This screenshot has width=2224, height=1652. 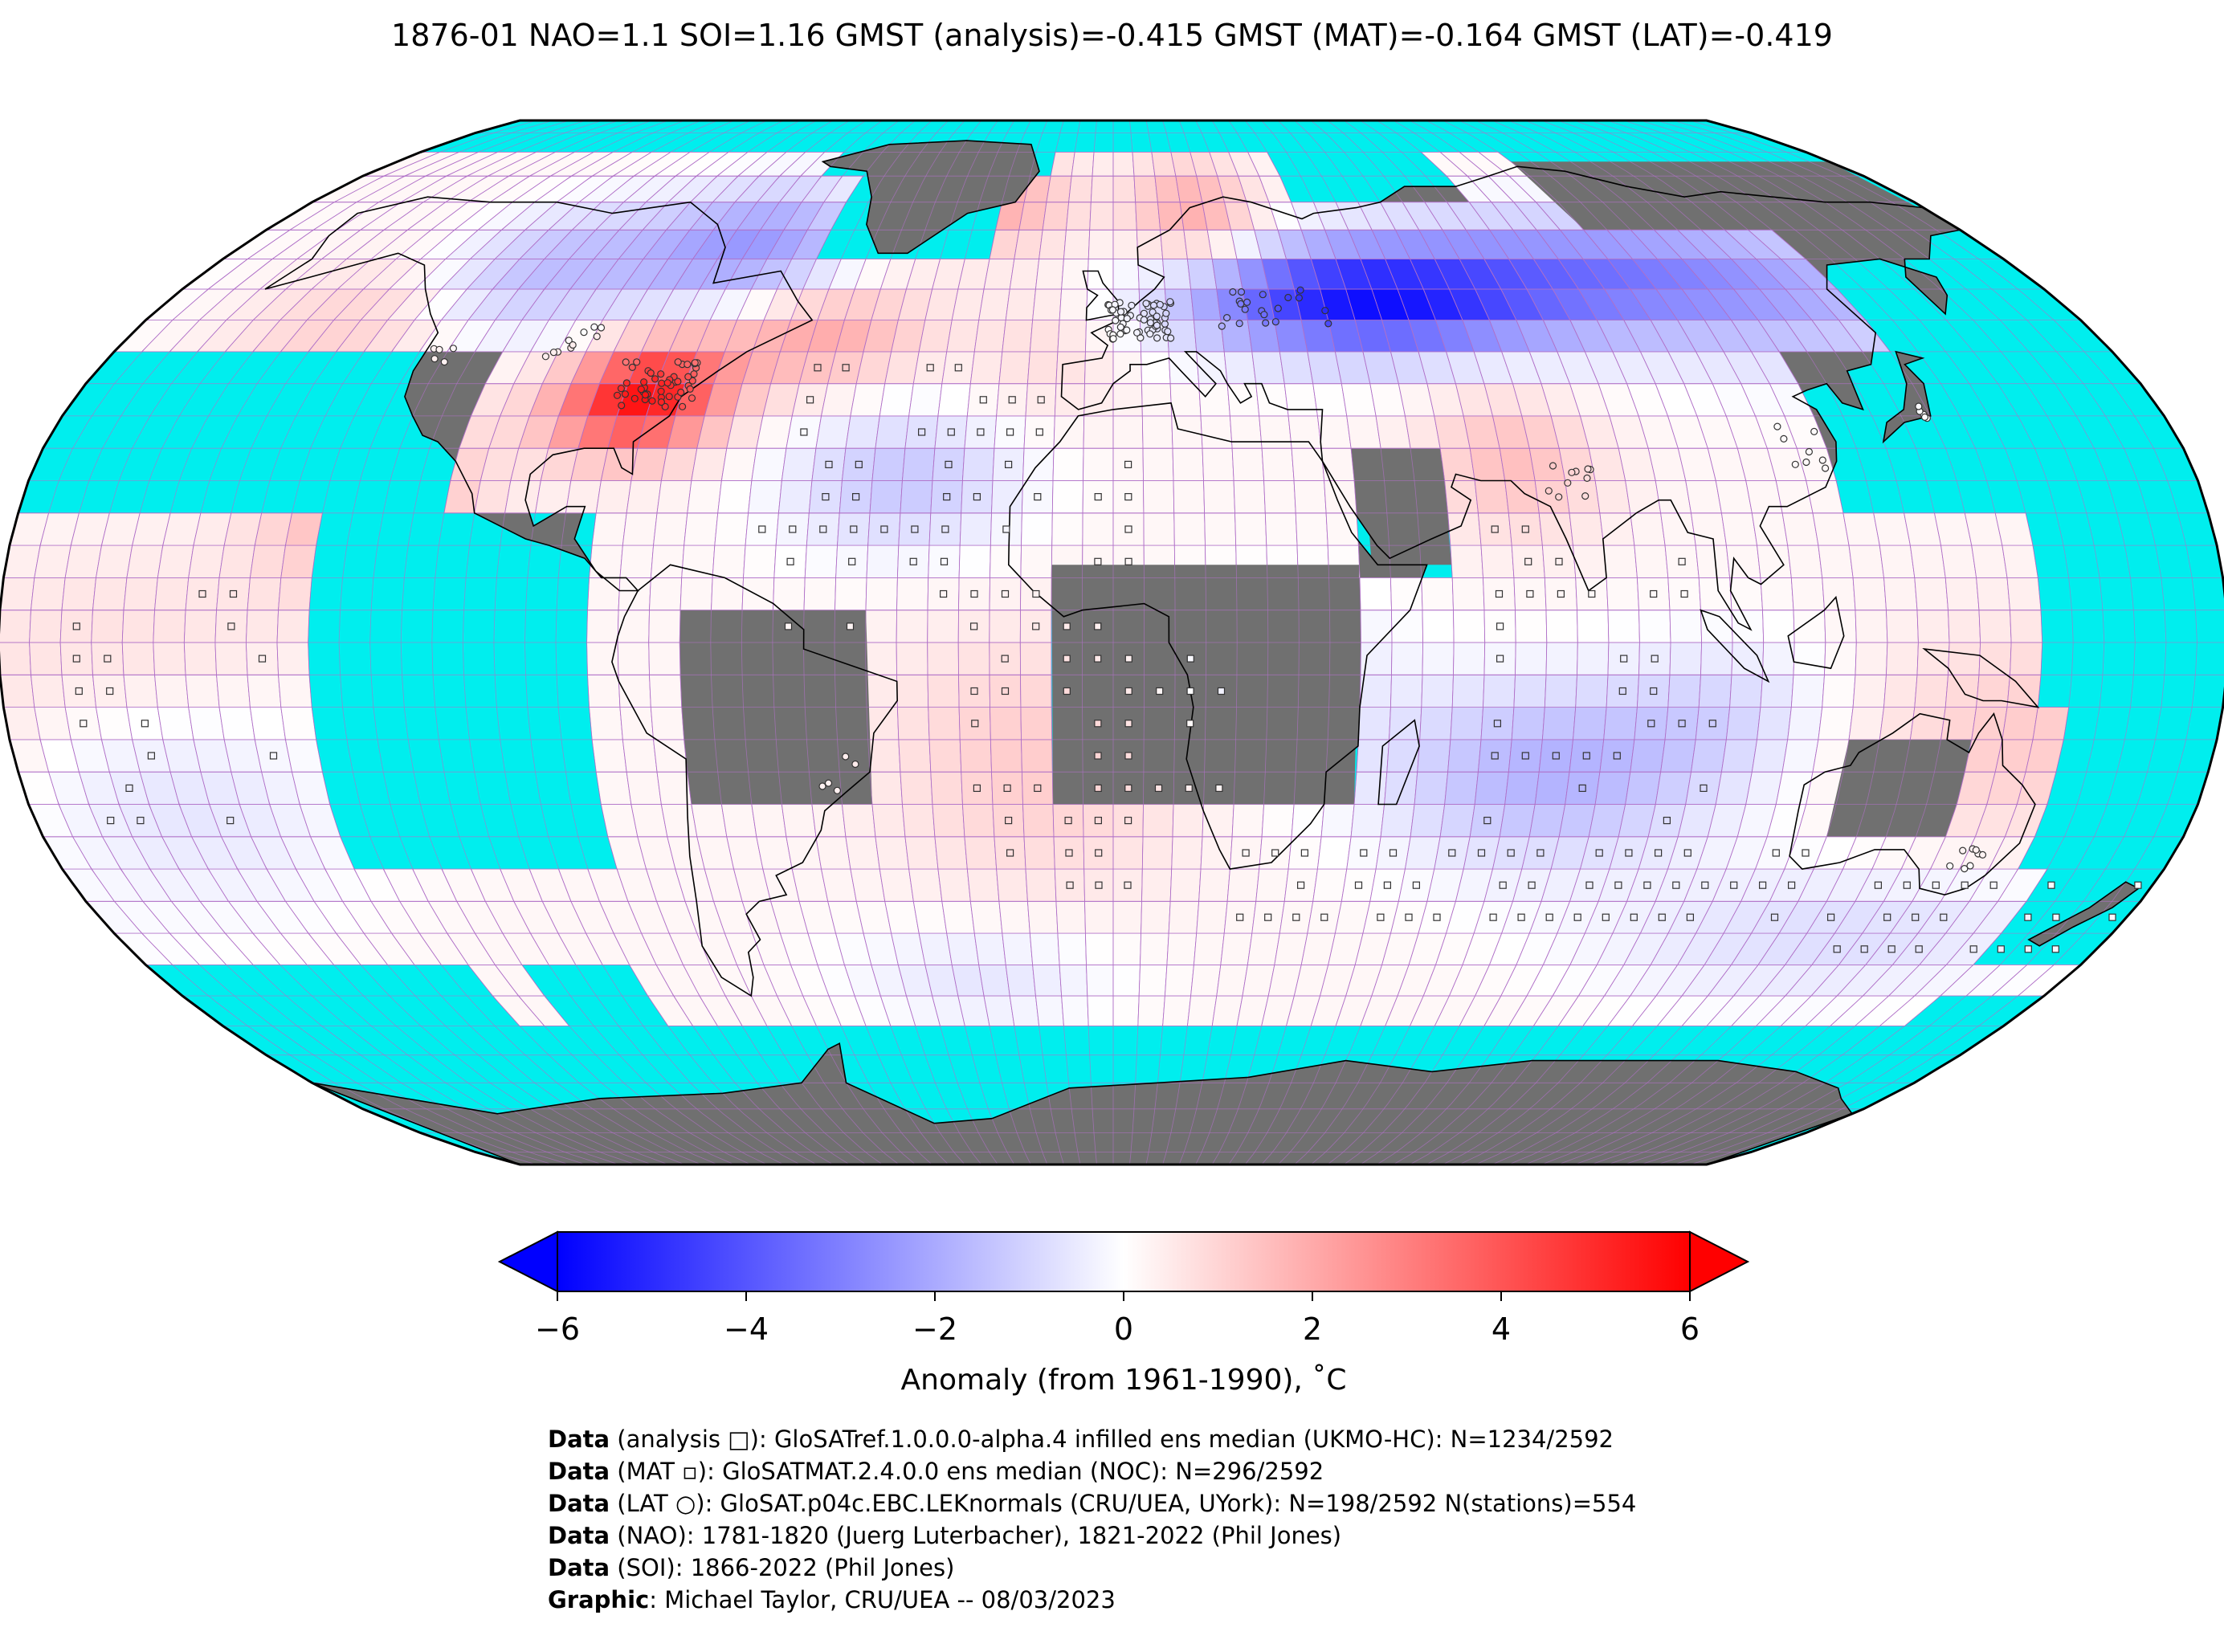 What do you see at coordinates (1217, 636) in the screenshot?
I see `coastline-africa` at bounding box center [1217, 636].